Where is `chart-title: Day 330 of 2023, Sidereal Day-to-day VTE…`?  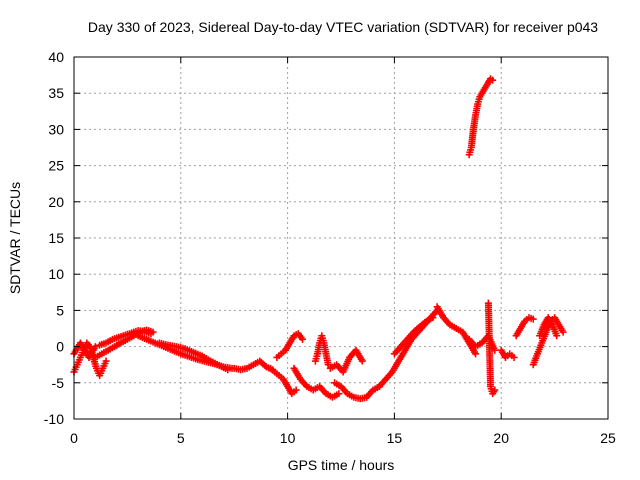 chart-title: Day 330 of 2023, Sidereal Day-to-day VTE… is located at coordinates (343, 27).